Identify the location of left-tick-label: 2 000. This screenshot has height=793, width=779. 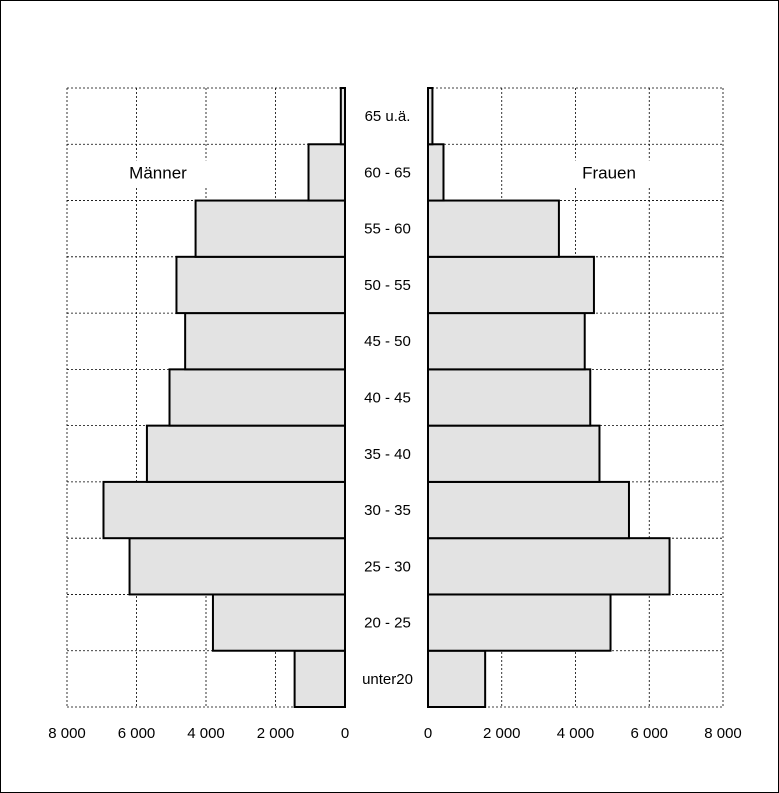
(276, 733).